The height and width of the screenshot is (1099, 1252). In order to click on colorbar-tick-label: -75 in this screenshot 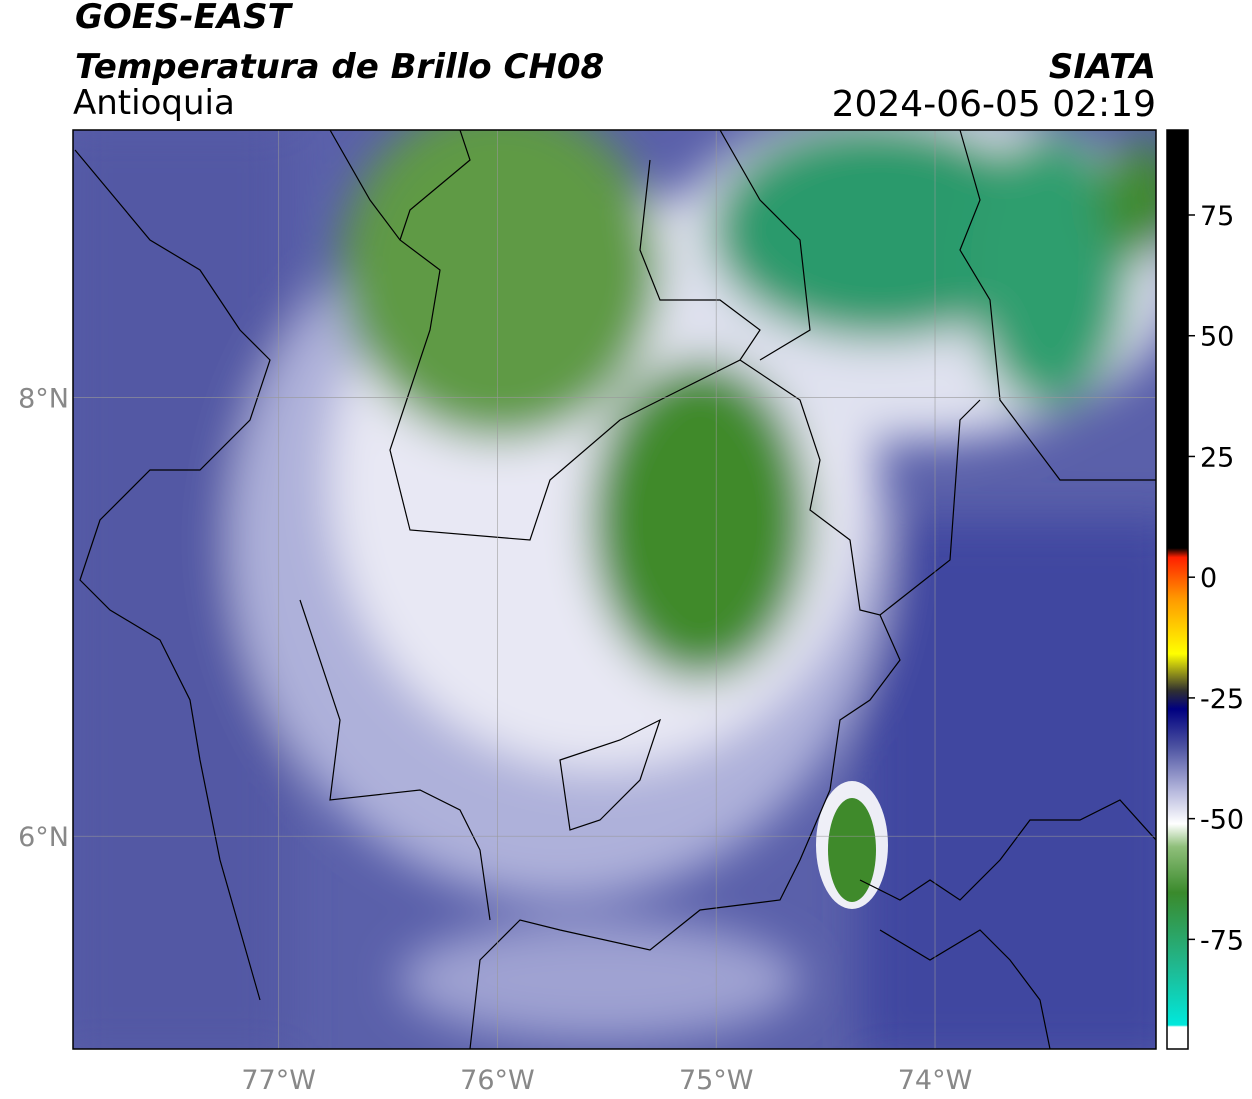, I will do `click(1222, 940)`.